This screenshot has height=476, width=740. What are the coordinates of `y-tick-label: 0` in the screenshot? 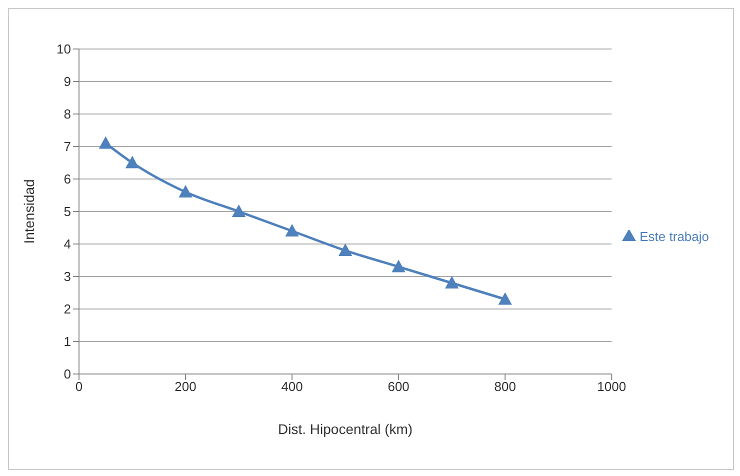 It's located at (67, 374).